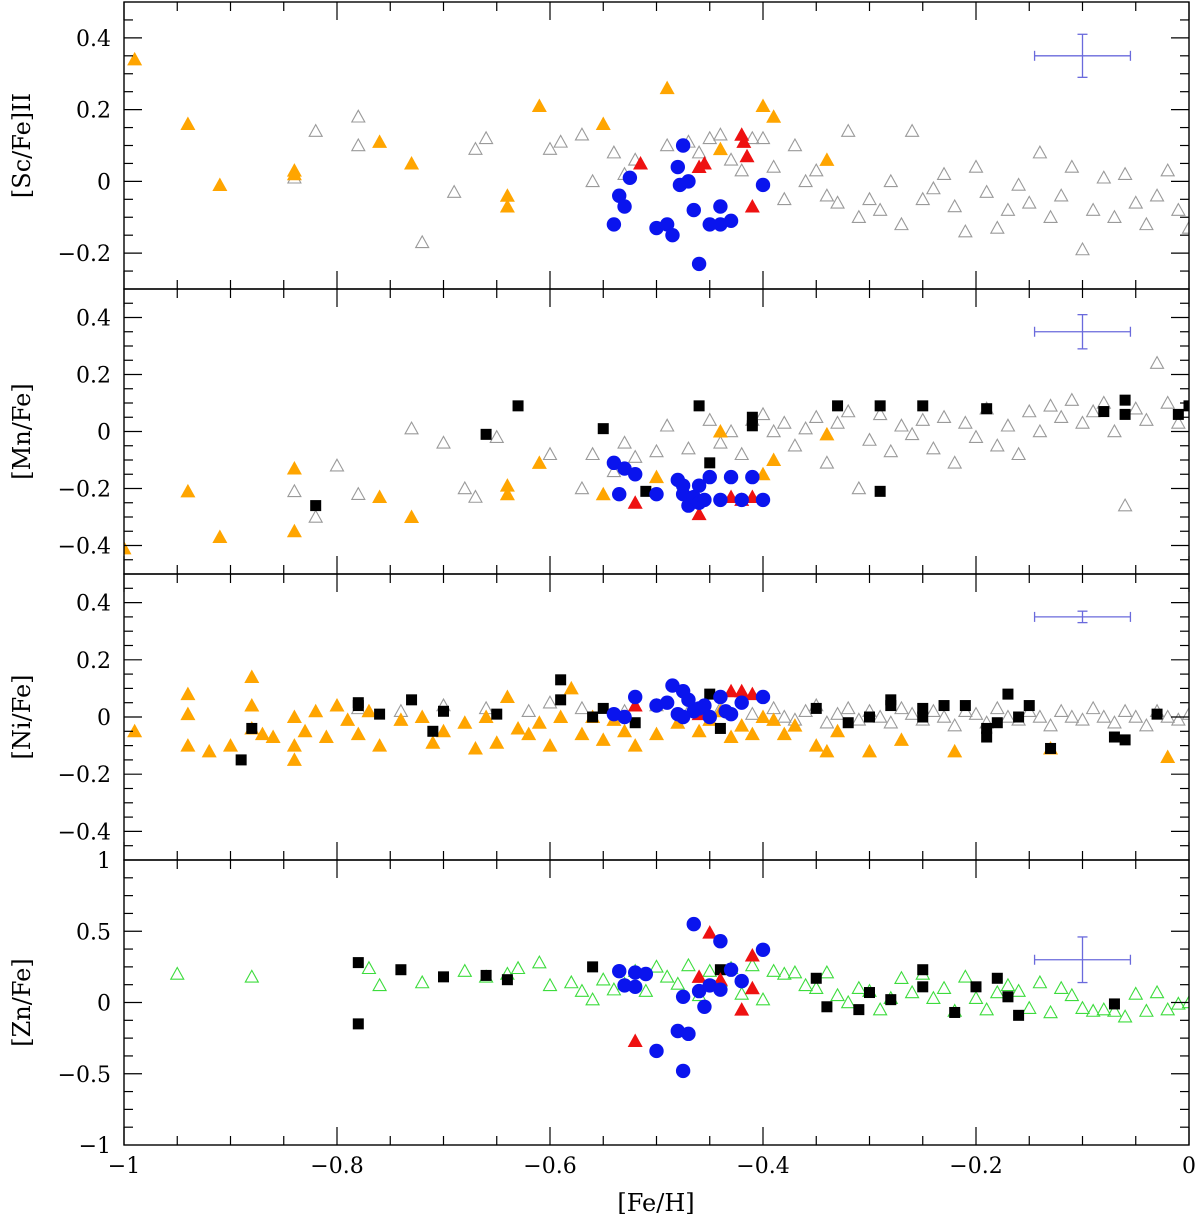 The height and width of the screenshot is (1222, 1200). I want to click on x-tick-labels: −1 −0.8 −0.6 −0.4 −0.2 0, so click(652, 1166).